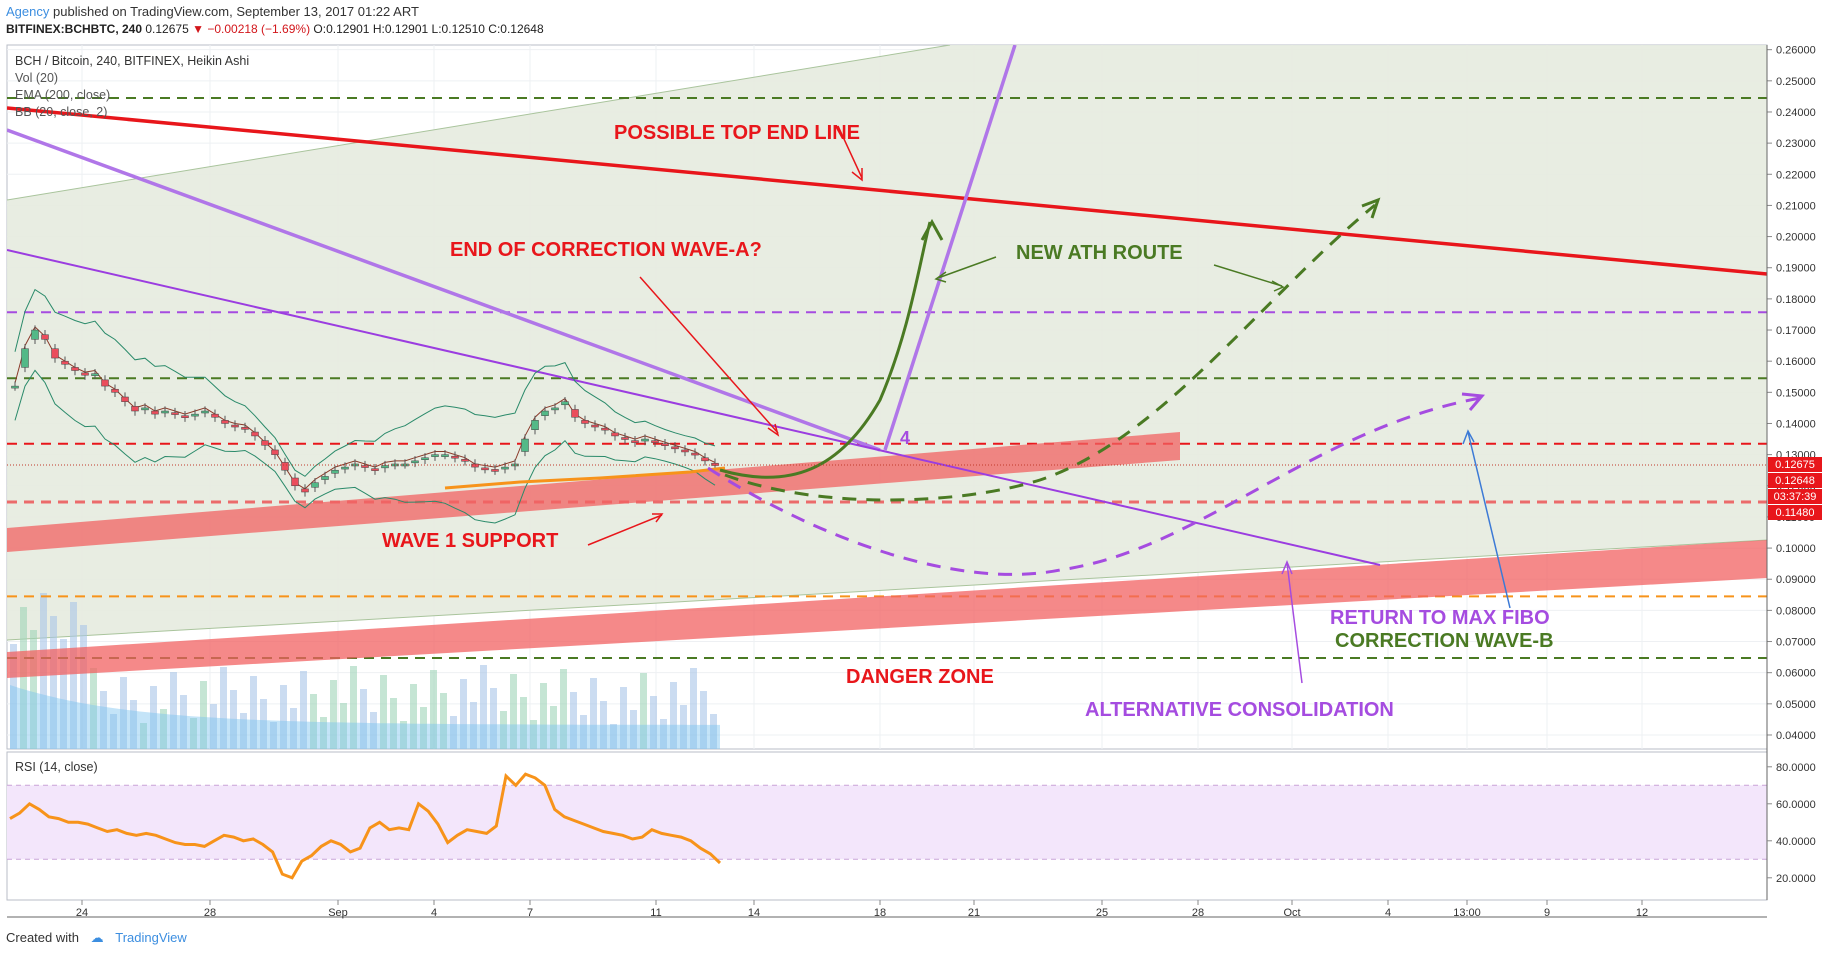  I want to click on bb-upper, so click(365, 382).